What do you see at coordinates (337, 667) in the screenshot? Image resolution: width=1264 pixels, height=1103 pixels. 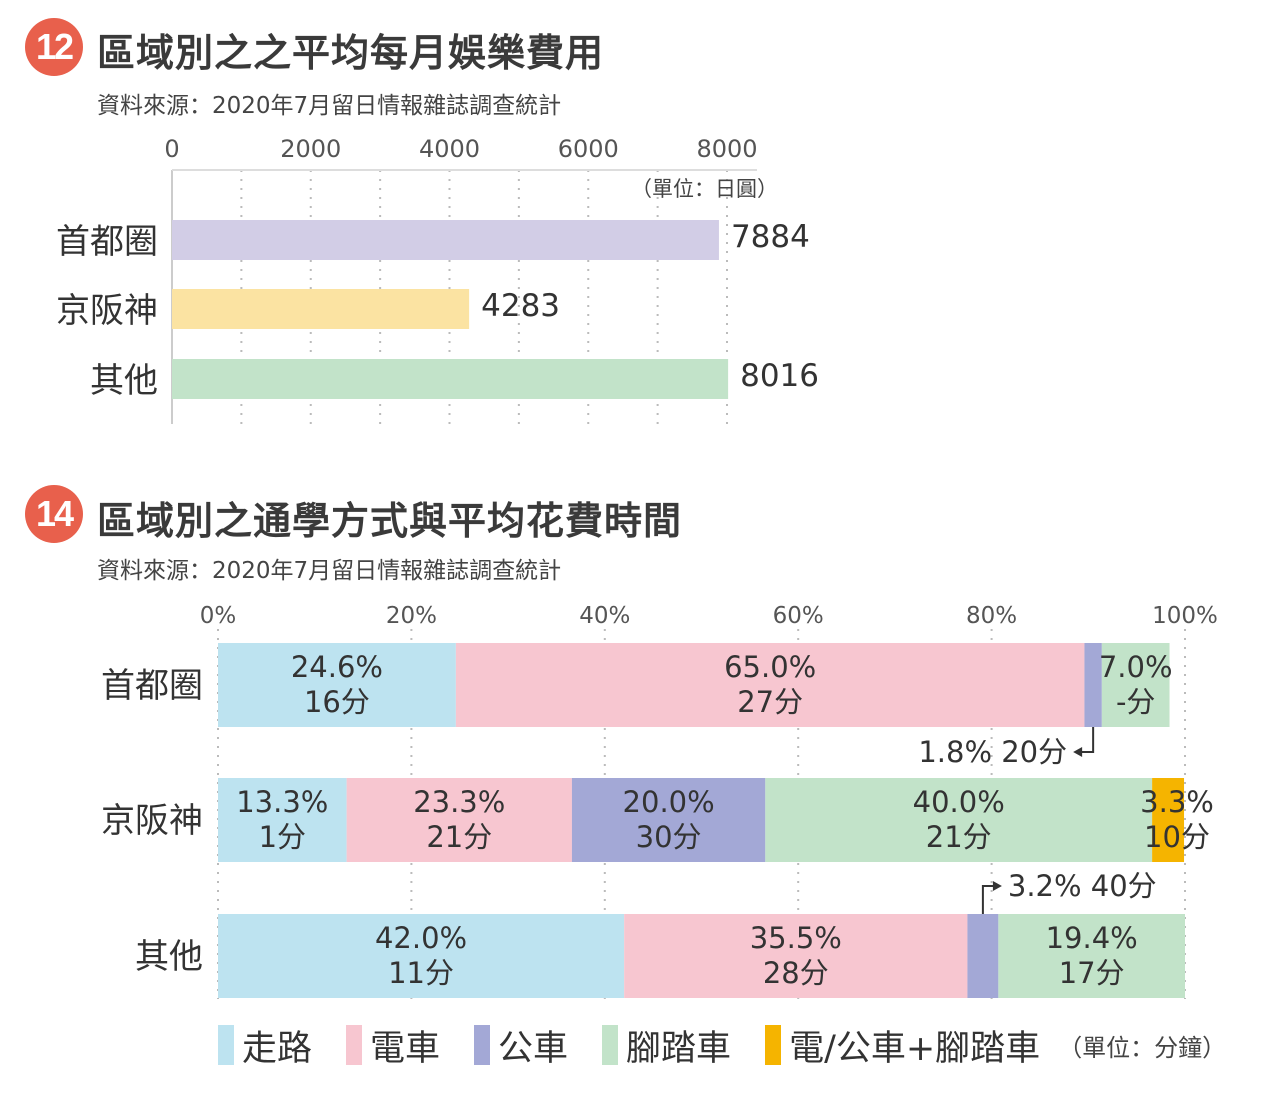 I see `data-label-percent: 24.6%` at bounding box center [337, 667].